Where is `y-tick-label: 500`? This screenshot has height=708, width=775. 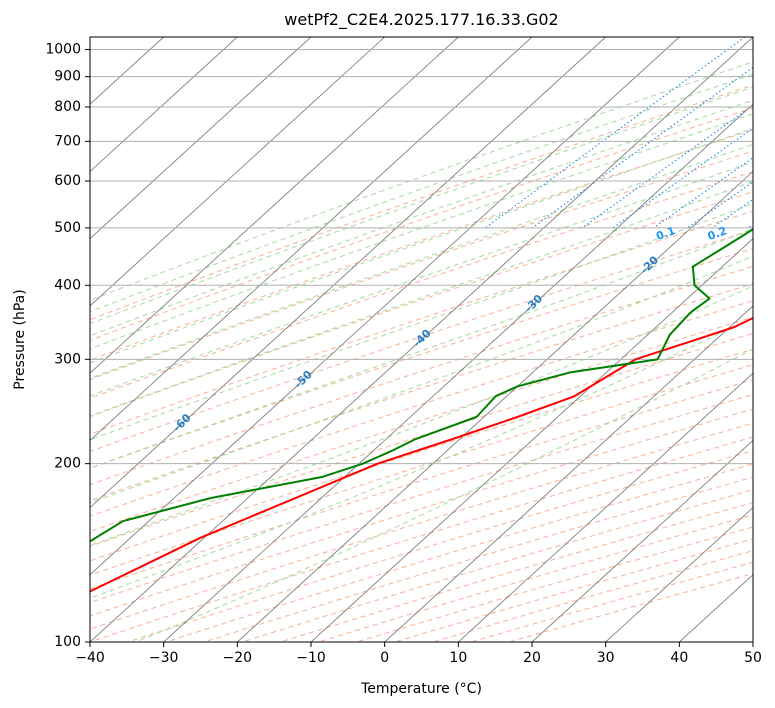 y-tick-label: 500 is located at coordinates (67, 228).